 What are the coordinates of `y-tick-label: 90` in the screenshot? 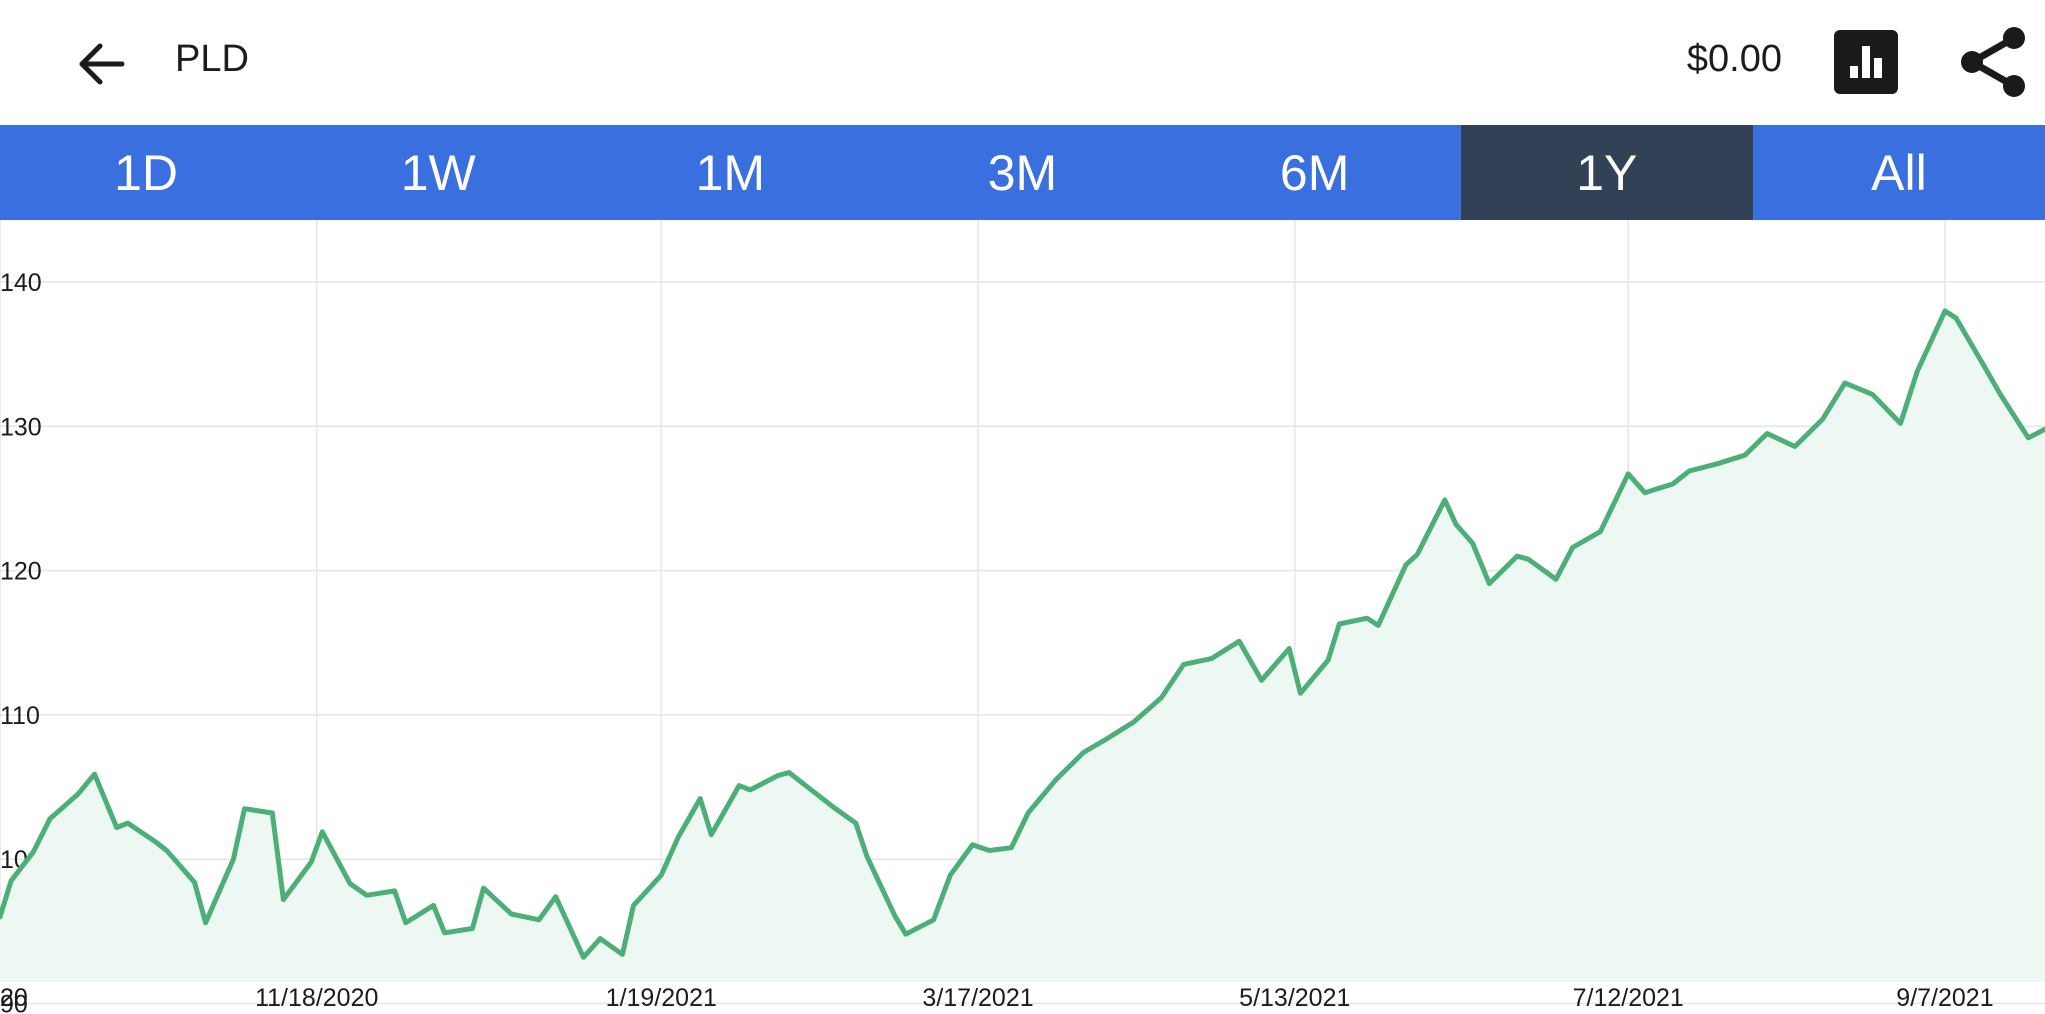 It's located at (14, 1002).